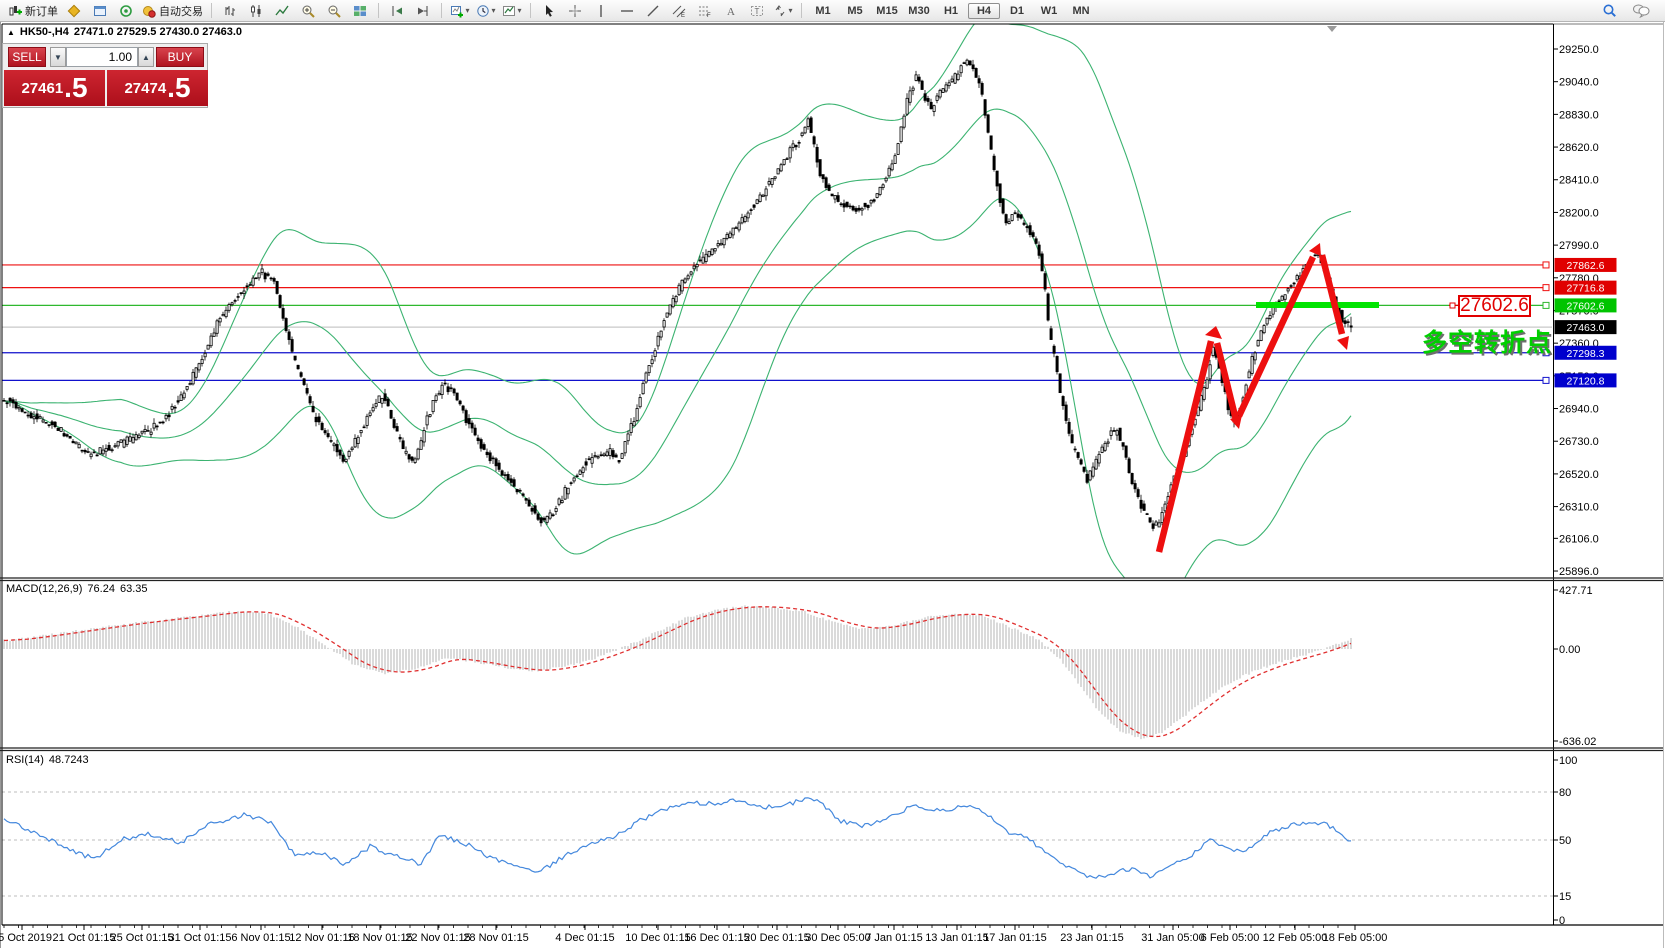 The height and width of the screenshot is (948, 1665). What do you see at coordinates (1577, 742) in the screenshot?
I see `svg-text: -636.02` at bounding box center [1577, 742].